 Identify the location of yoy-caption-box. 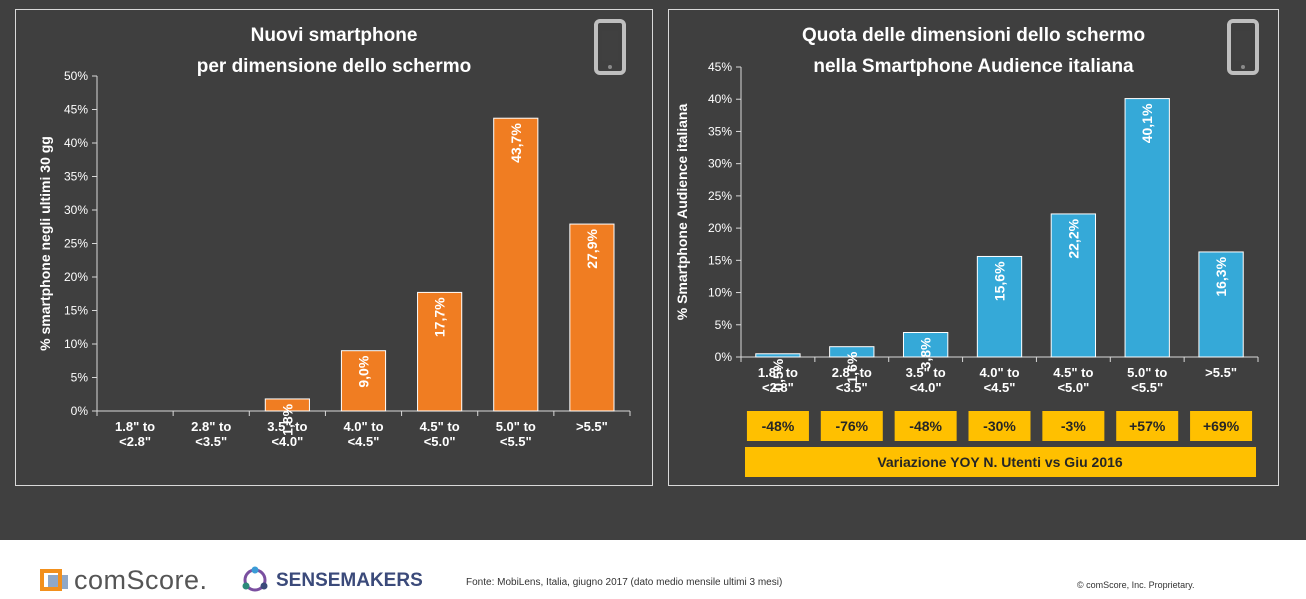
(1000, 462).